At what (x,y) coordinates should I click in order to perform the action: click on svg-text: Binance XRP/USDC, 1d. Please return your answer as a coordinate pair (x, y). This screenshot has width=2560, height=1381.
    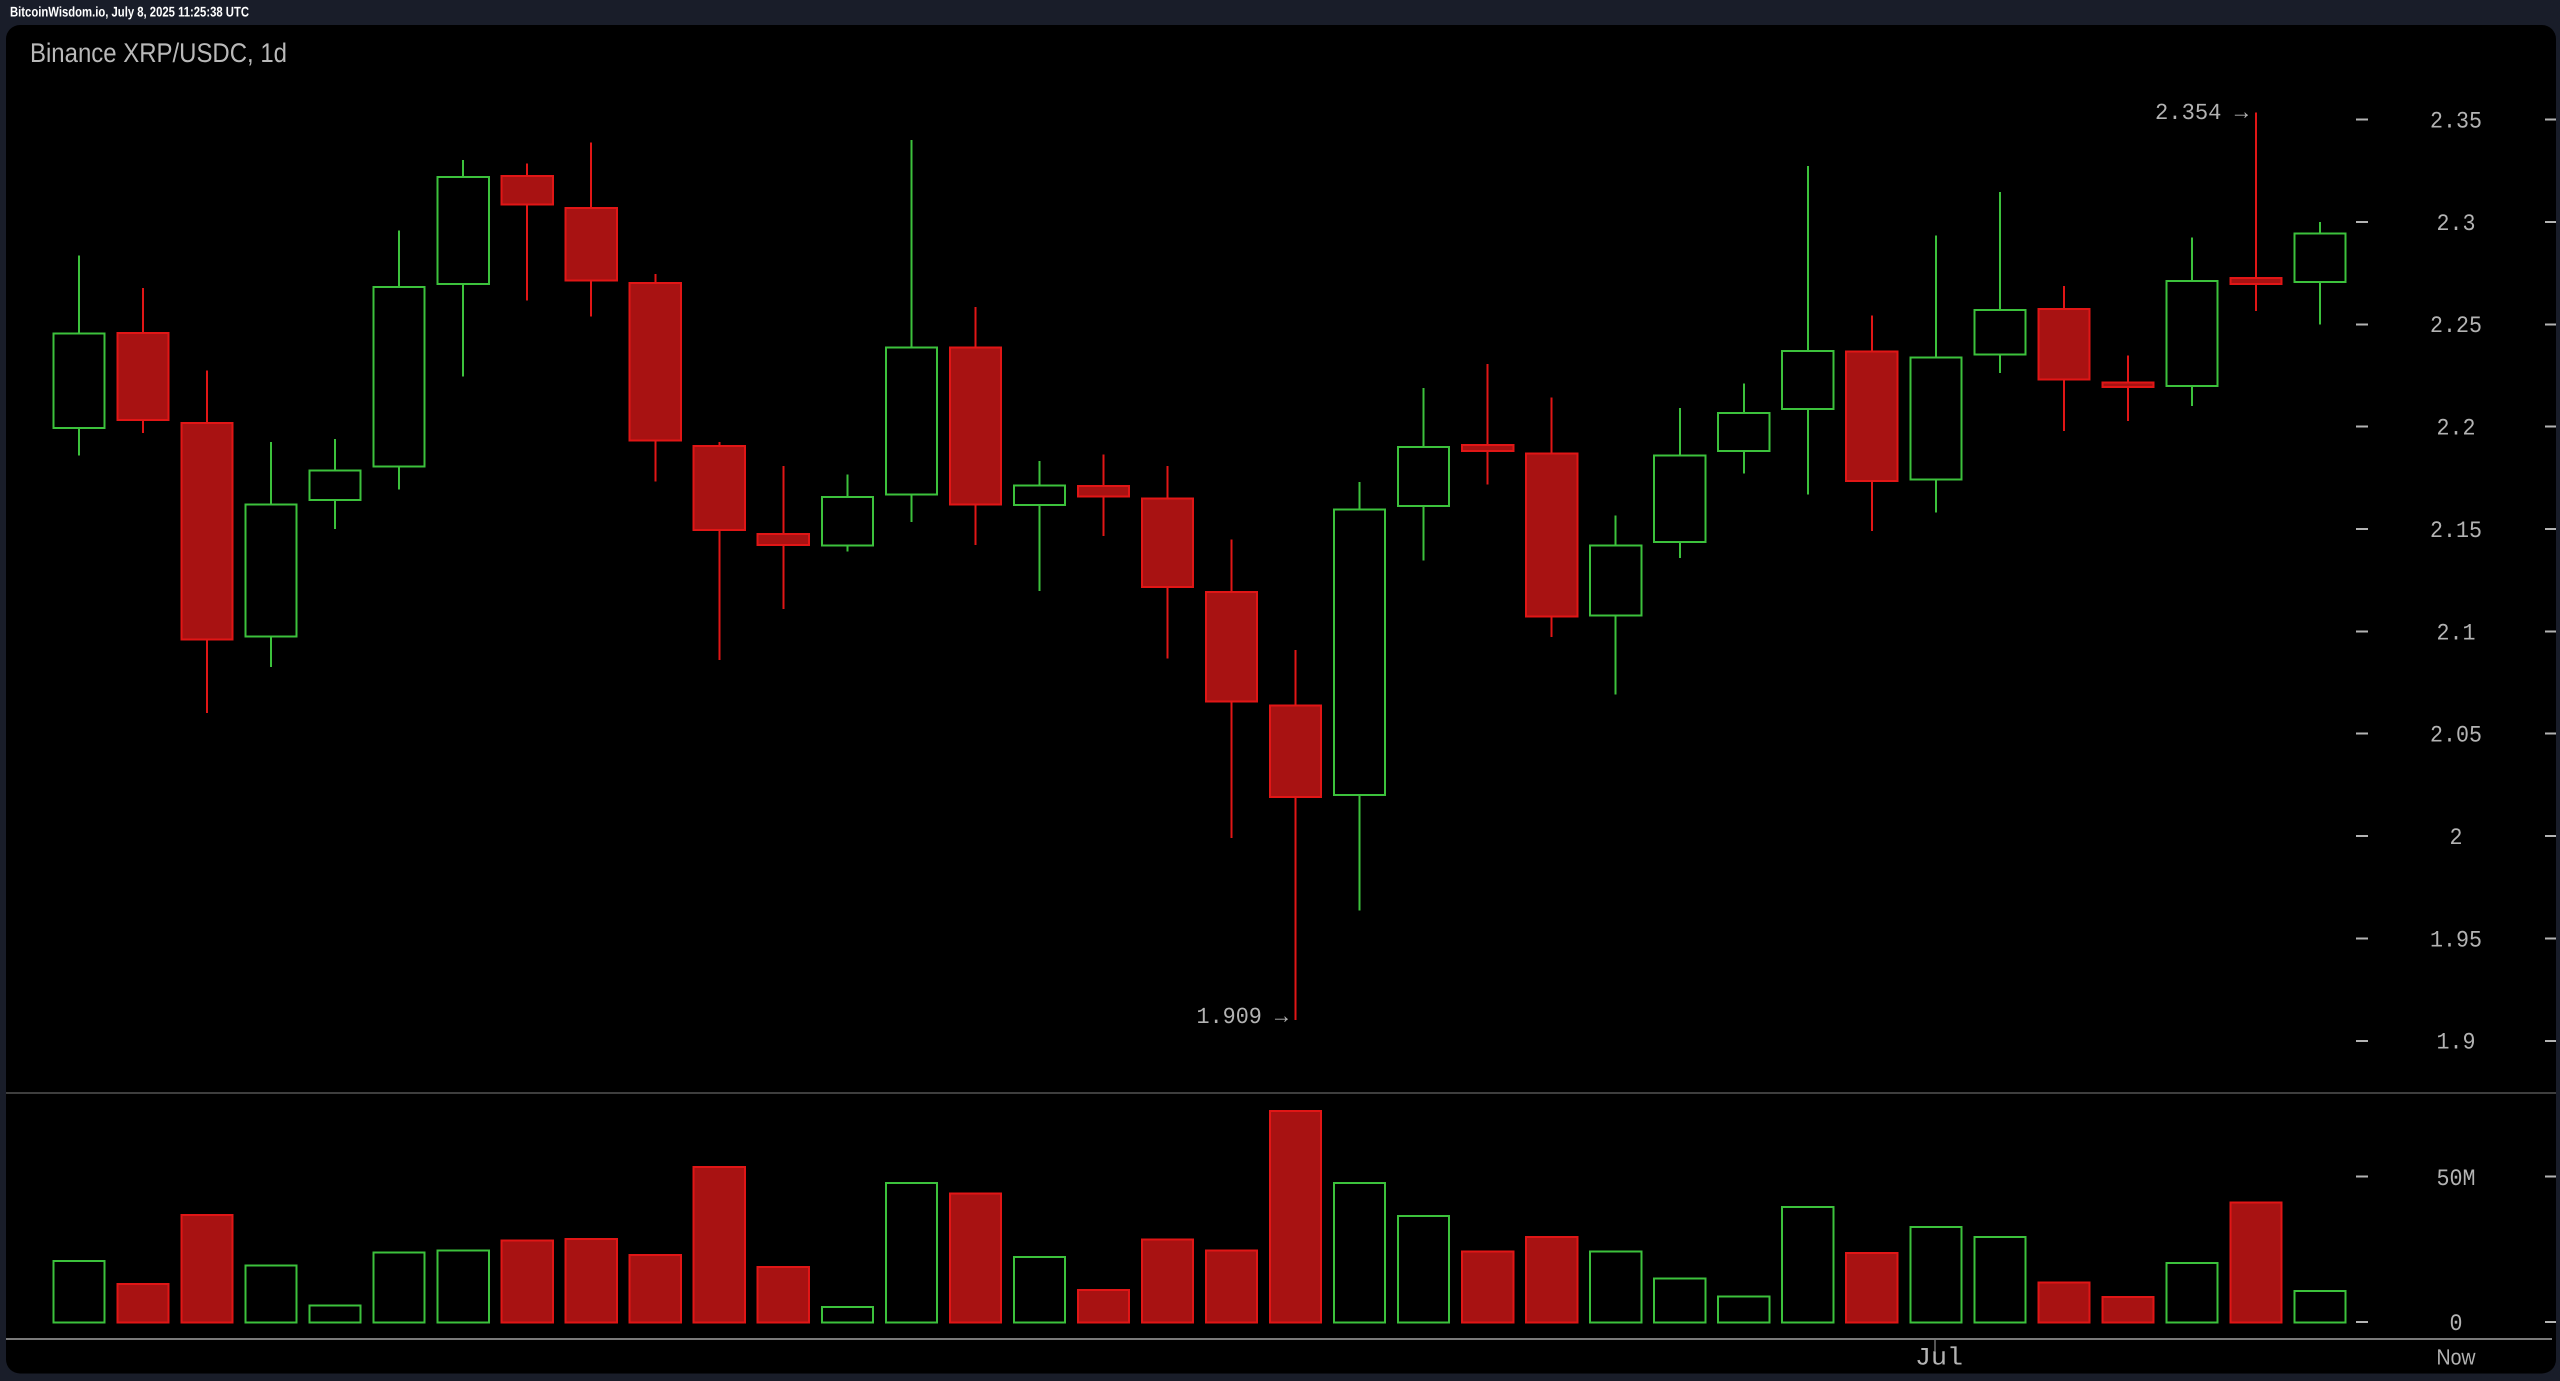
    Looking at the image, I should click on (158, 53).